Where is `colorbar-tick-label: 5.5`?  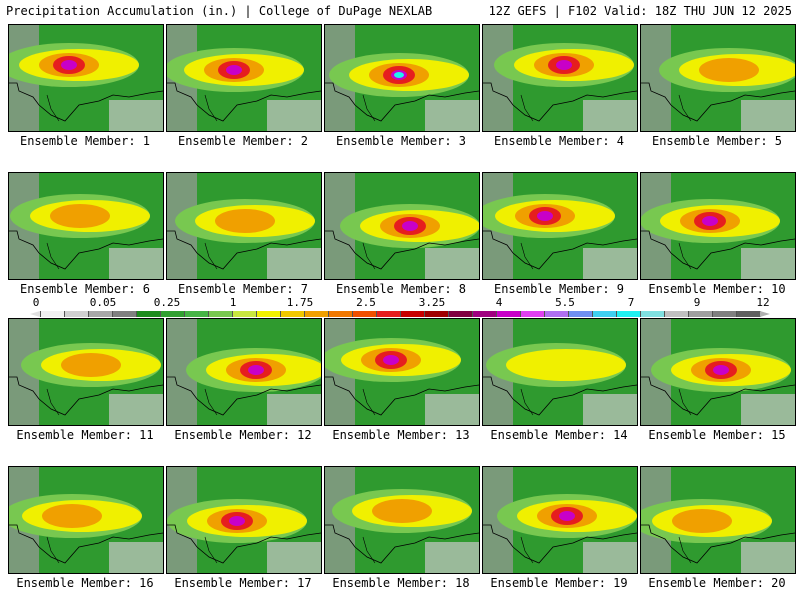
colorbar-tick-label: 5.5 is located at coordinates (565, 302).